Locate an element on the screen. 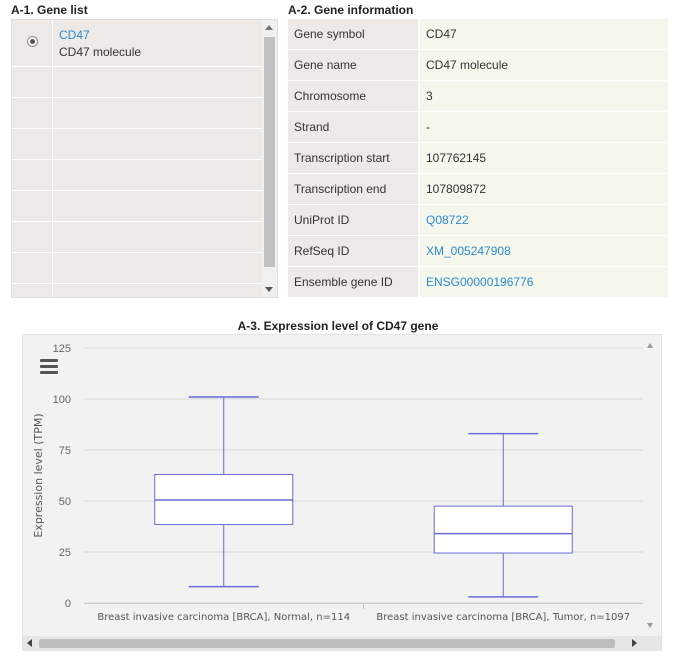 This screenshot has height=665, width=676. y-axis-title: Expression level (TPM) is located at coordinates (38, 475).